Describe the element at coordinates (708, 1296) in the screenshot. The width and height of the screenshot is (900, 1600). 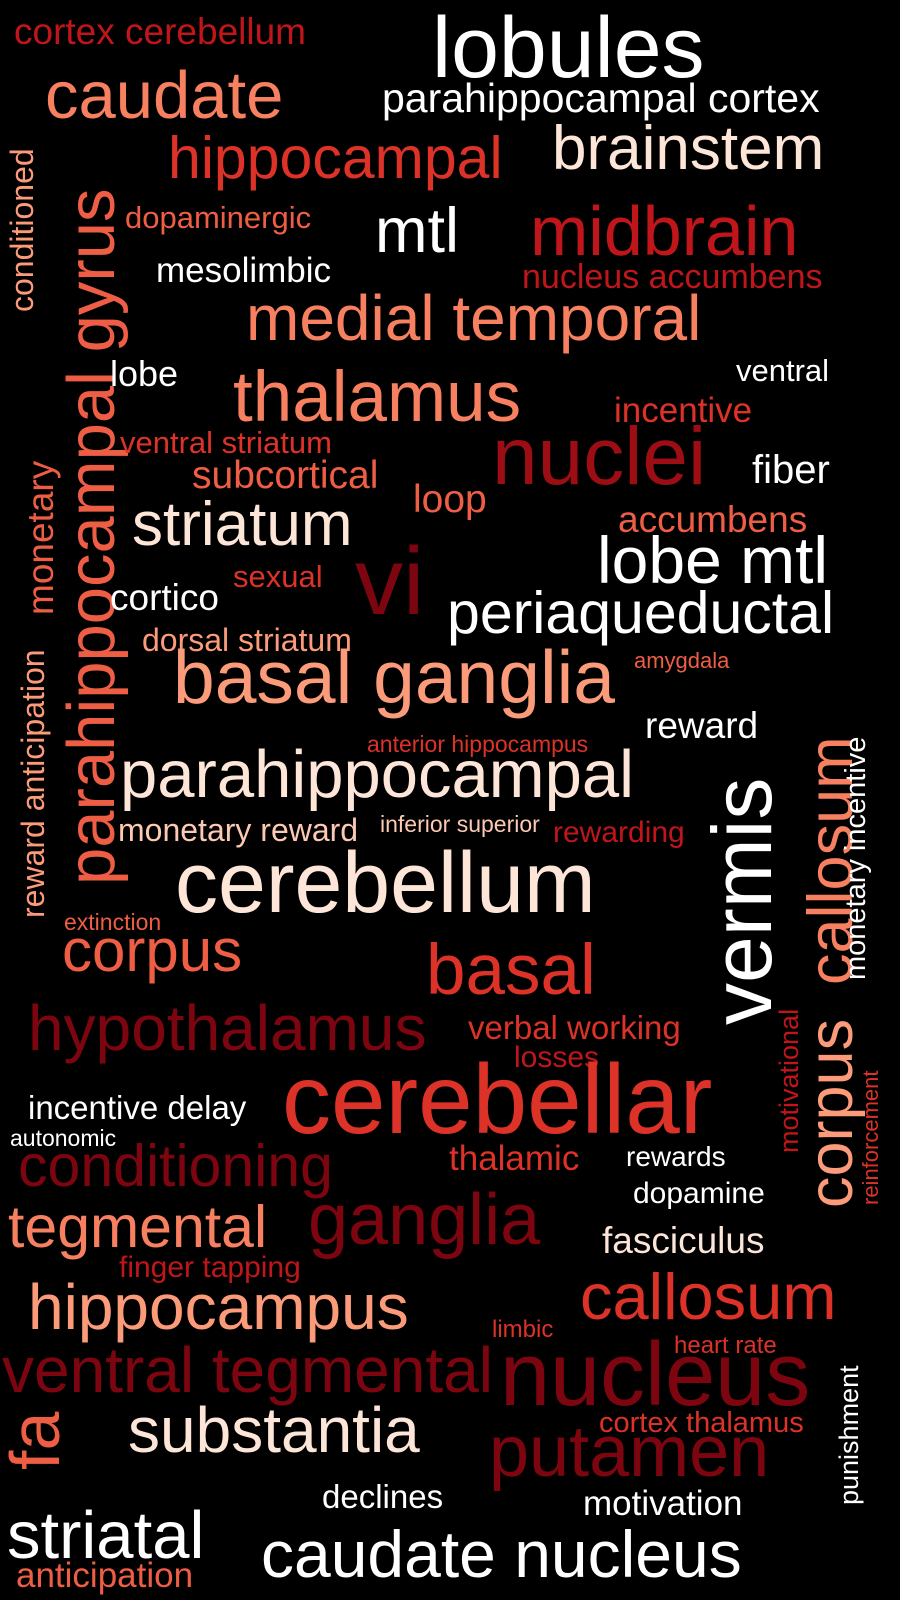
I see `word: callosum` at that location.